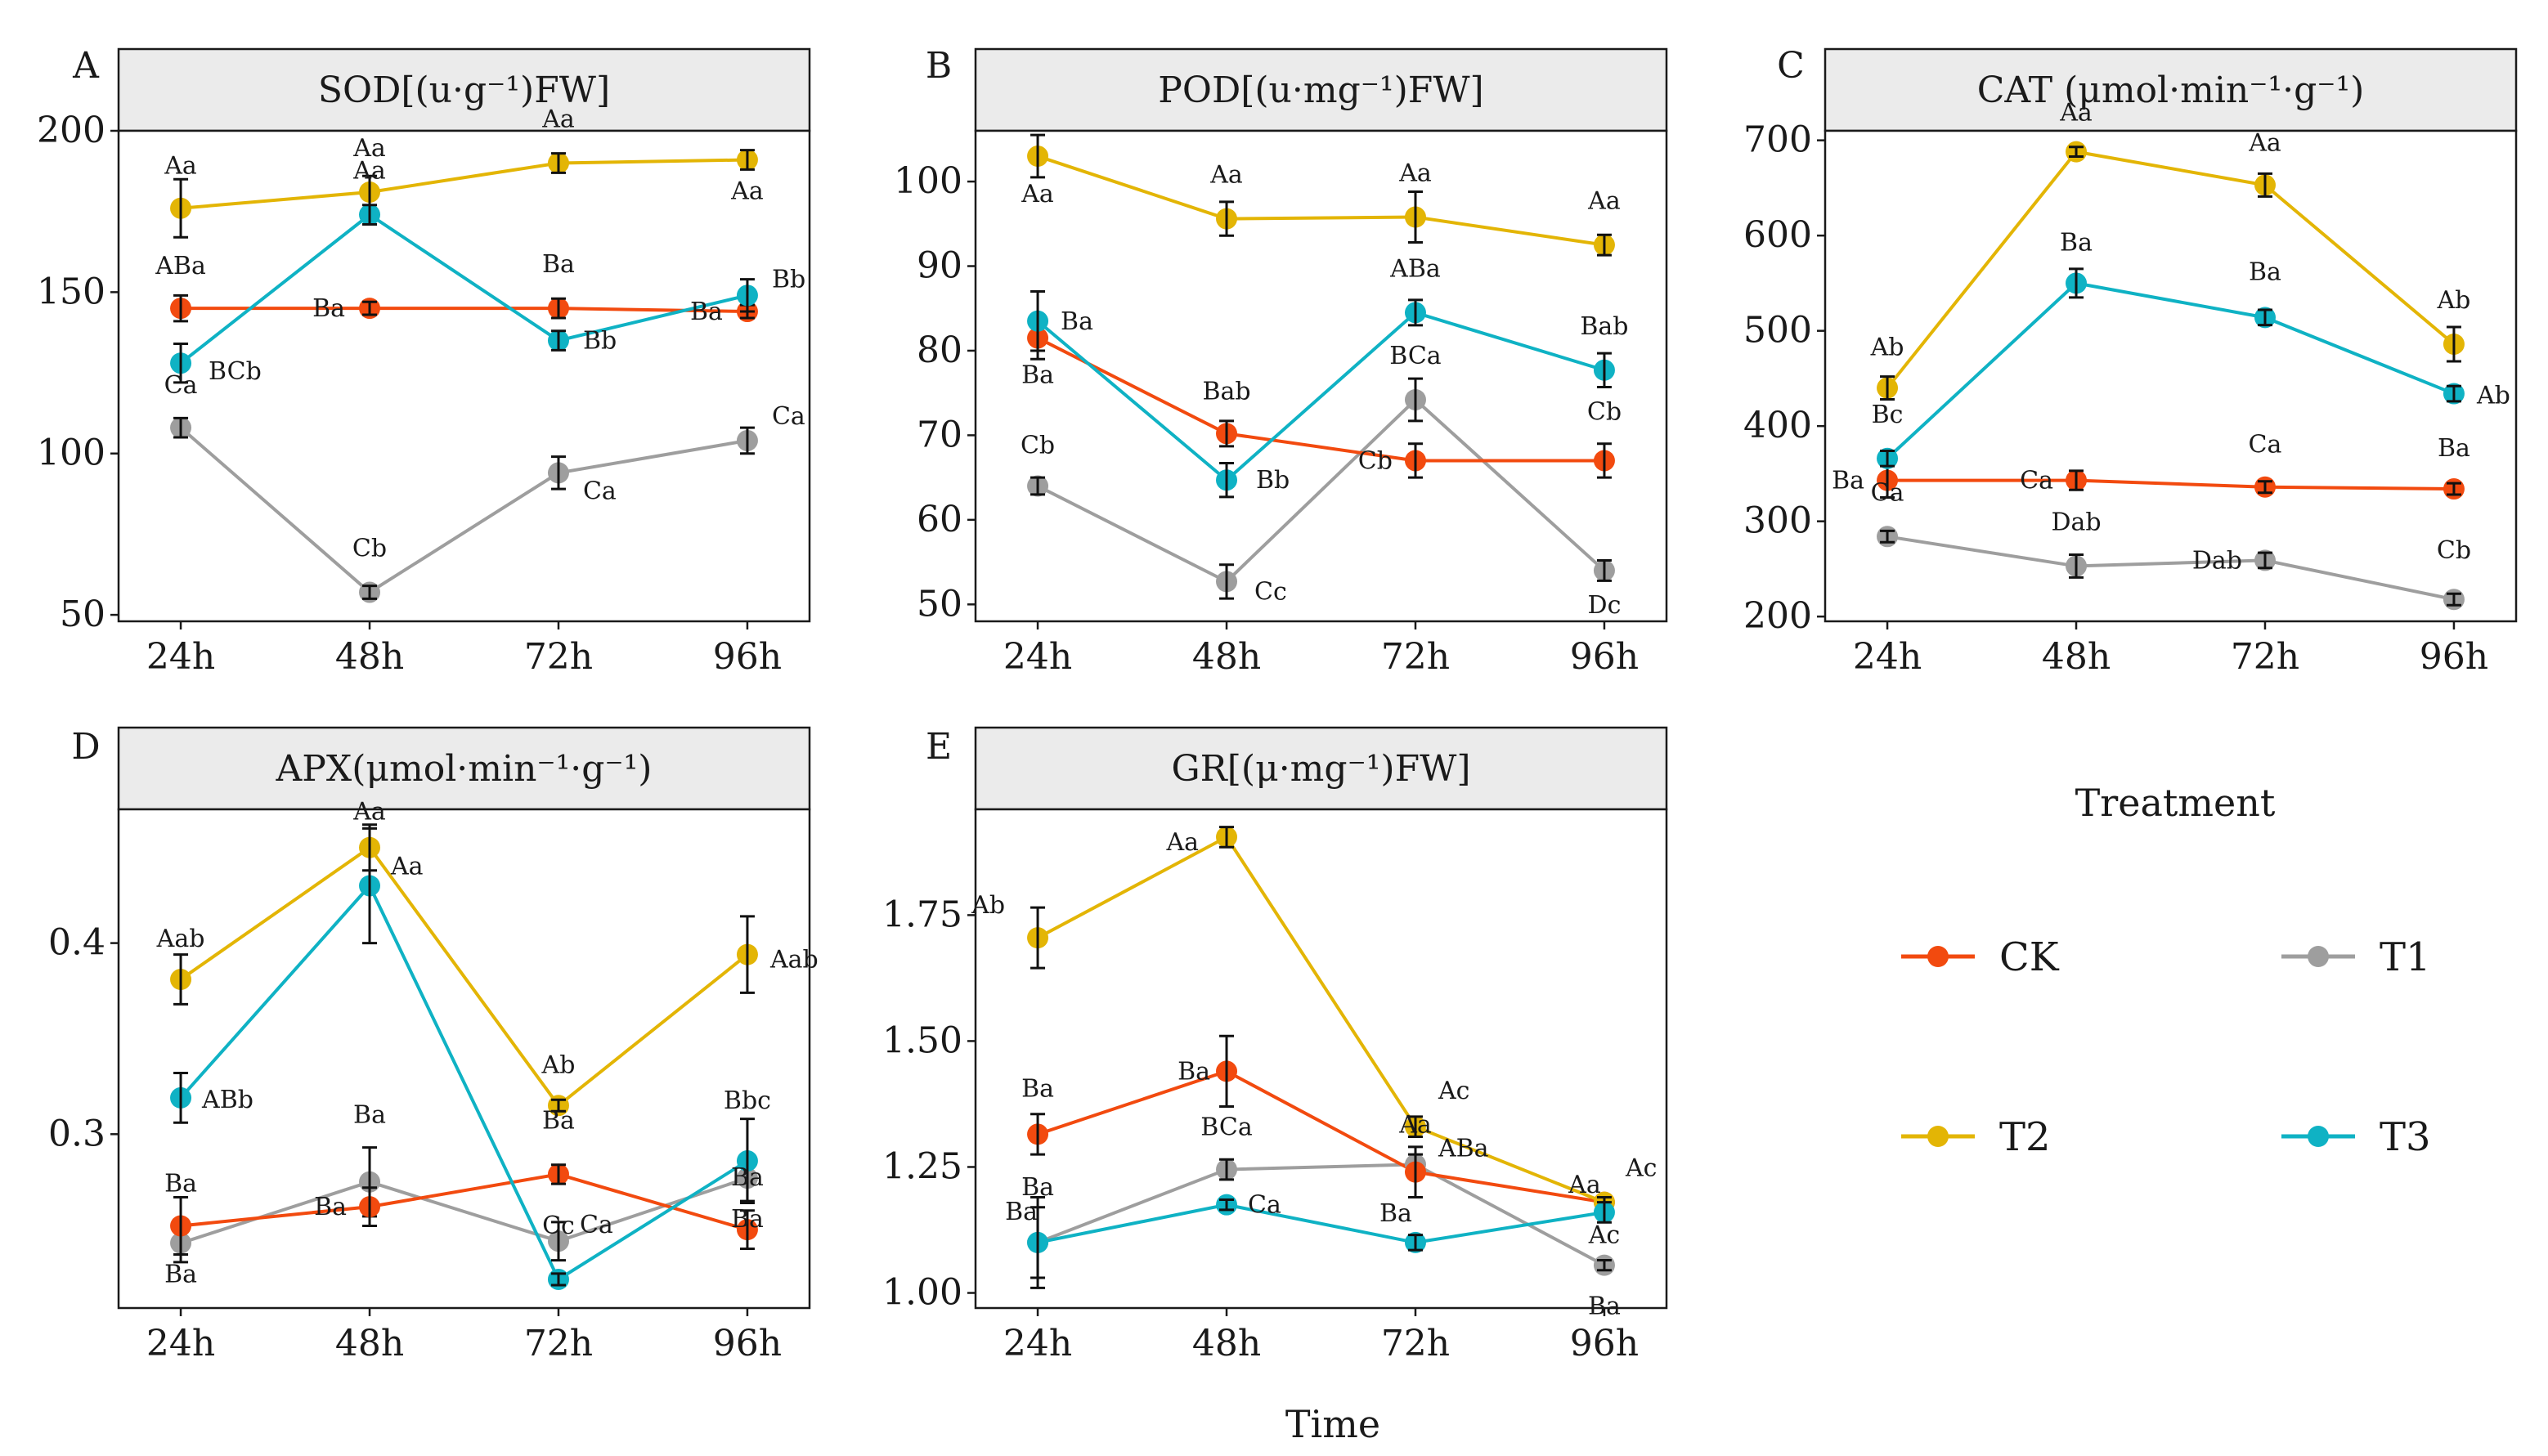  I want to click on significance-label: Cc, so click(1270, 591).